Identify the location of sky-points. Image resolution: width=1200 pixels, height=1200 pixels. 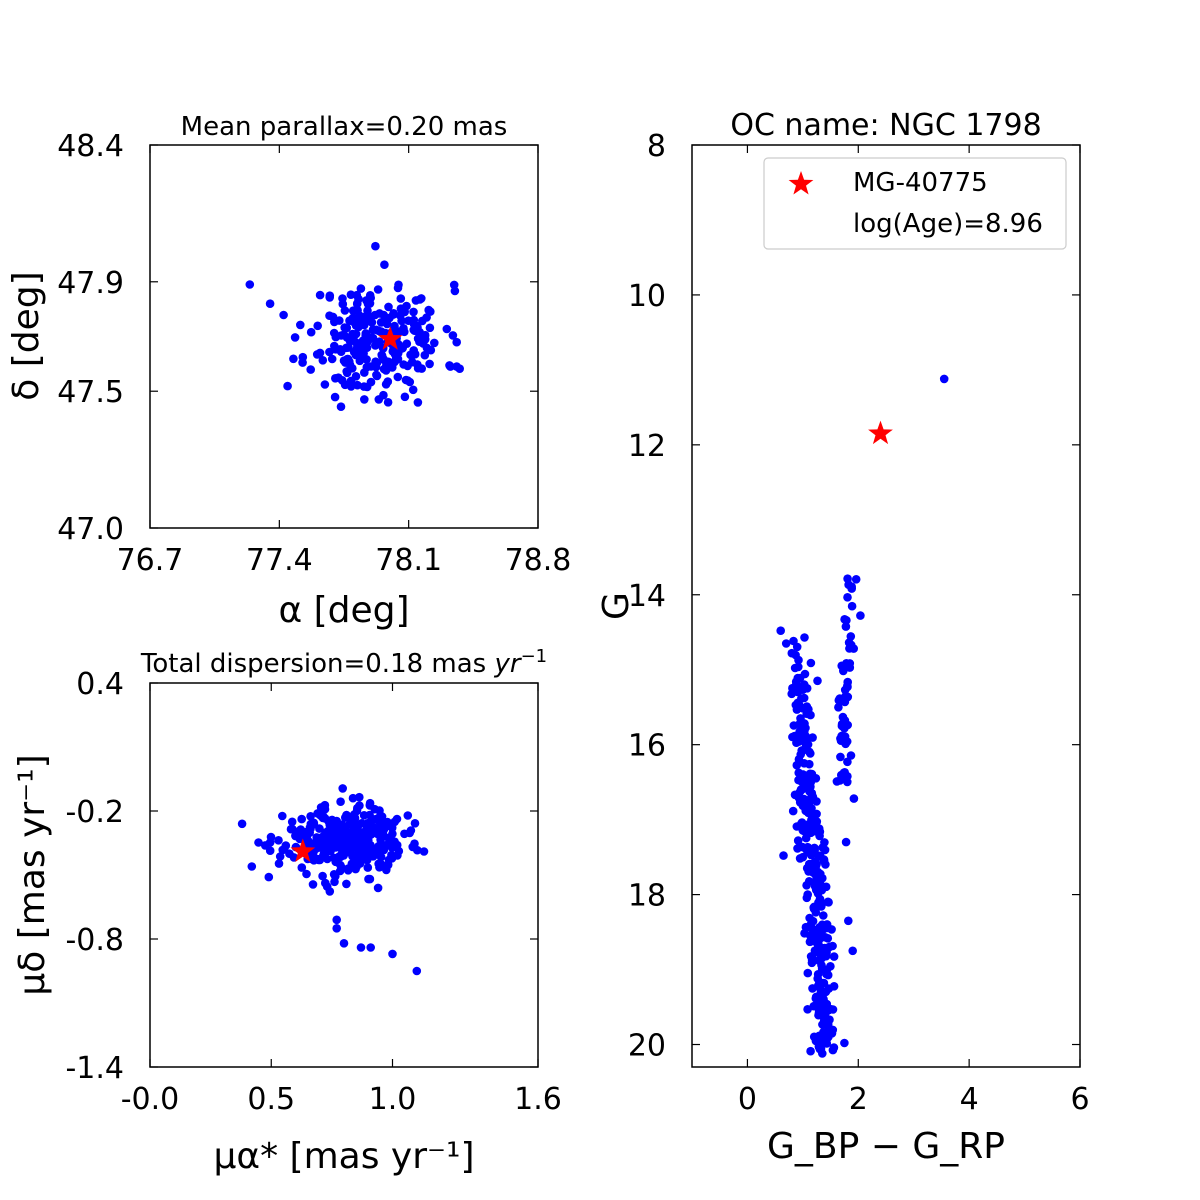
(355, 326).